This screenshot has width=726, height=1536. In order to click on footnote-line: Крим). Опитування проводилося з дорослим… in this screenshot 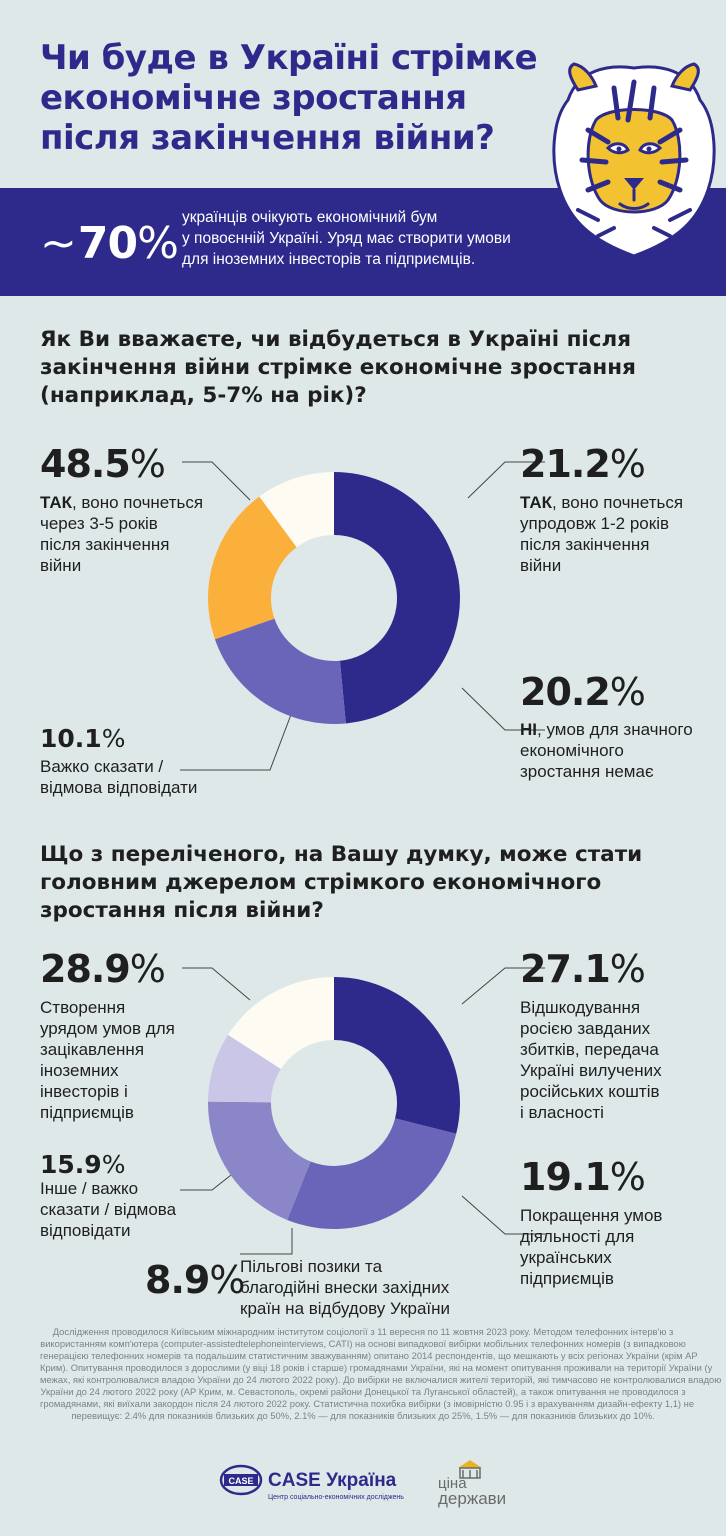, I will do `click(376, 1367)`.